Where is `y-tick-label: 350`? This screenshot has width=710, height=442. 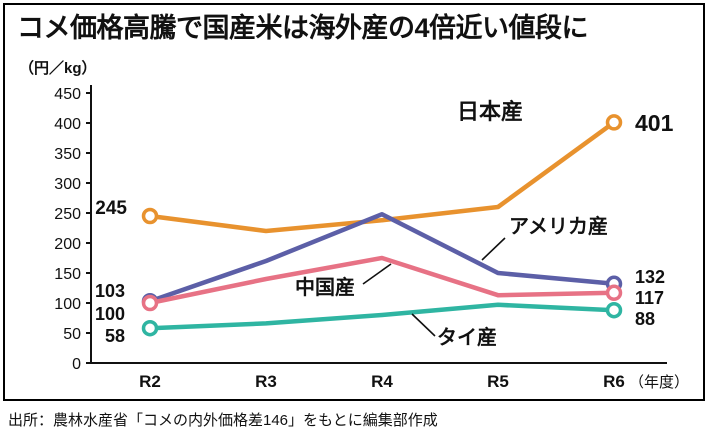
y-tick-label: 350 is located at coordinates (67, 154).